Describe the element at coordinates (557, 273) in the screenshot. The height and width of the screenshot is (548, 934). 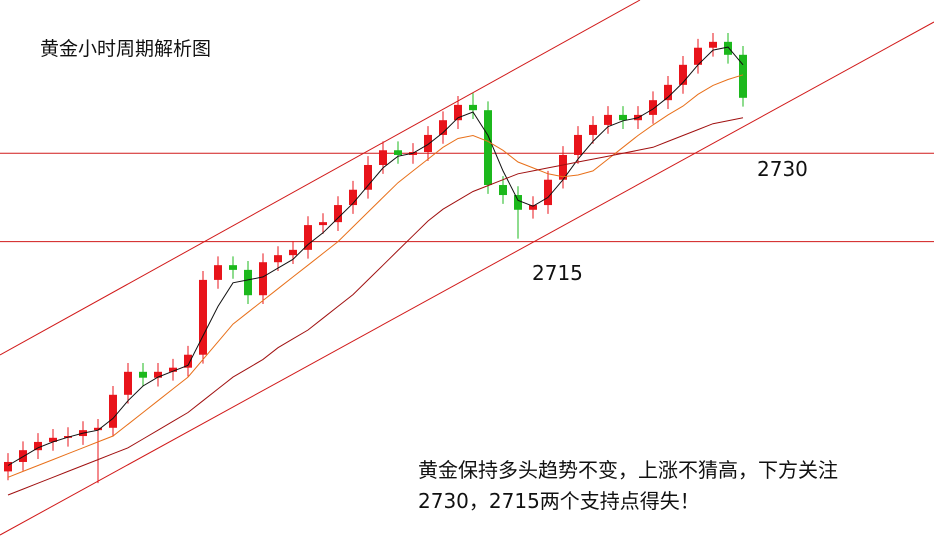
I see `level-label: 2715` at that location.